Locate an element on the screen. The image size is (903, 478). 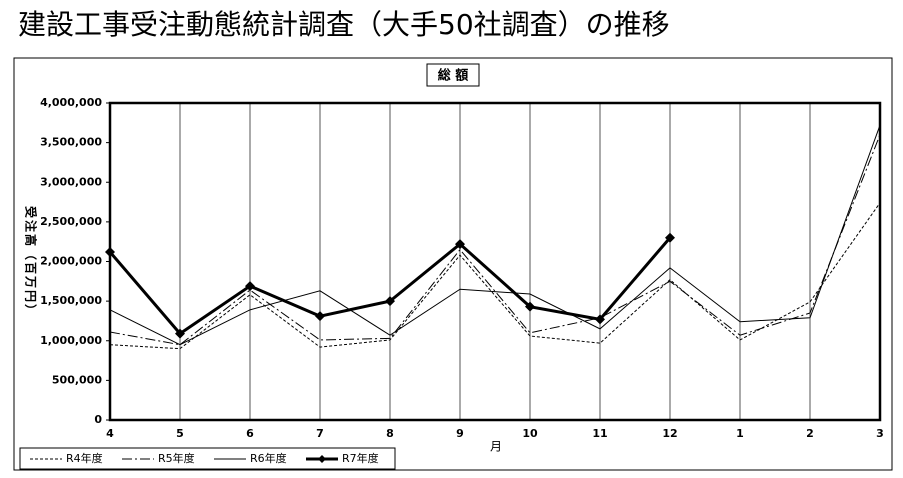
x-tick-label: 3 is located at coordinates (880, 433).